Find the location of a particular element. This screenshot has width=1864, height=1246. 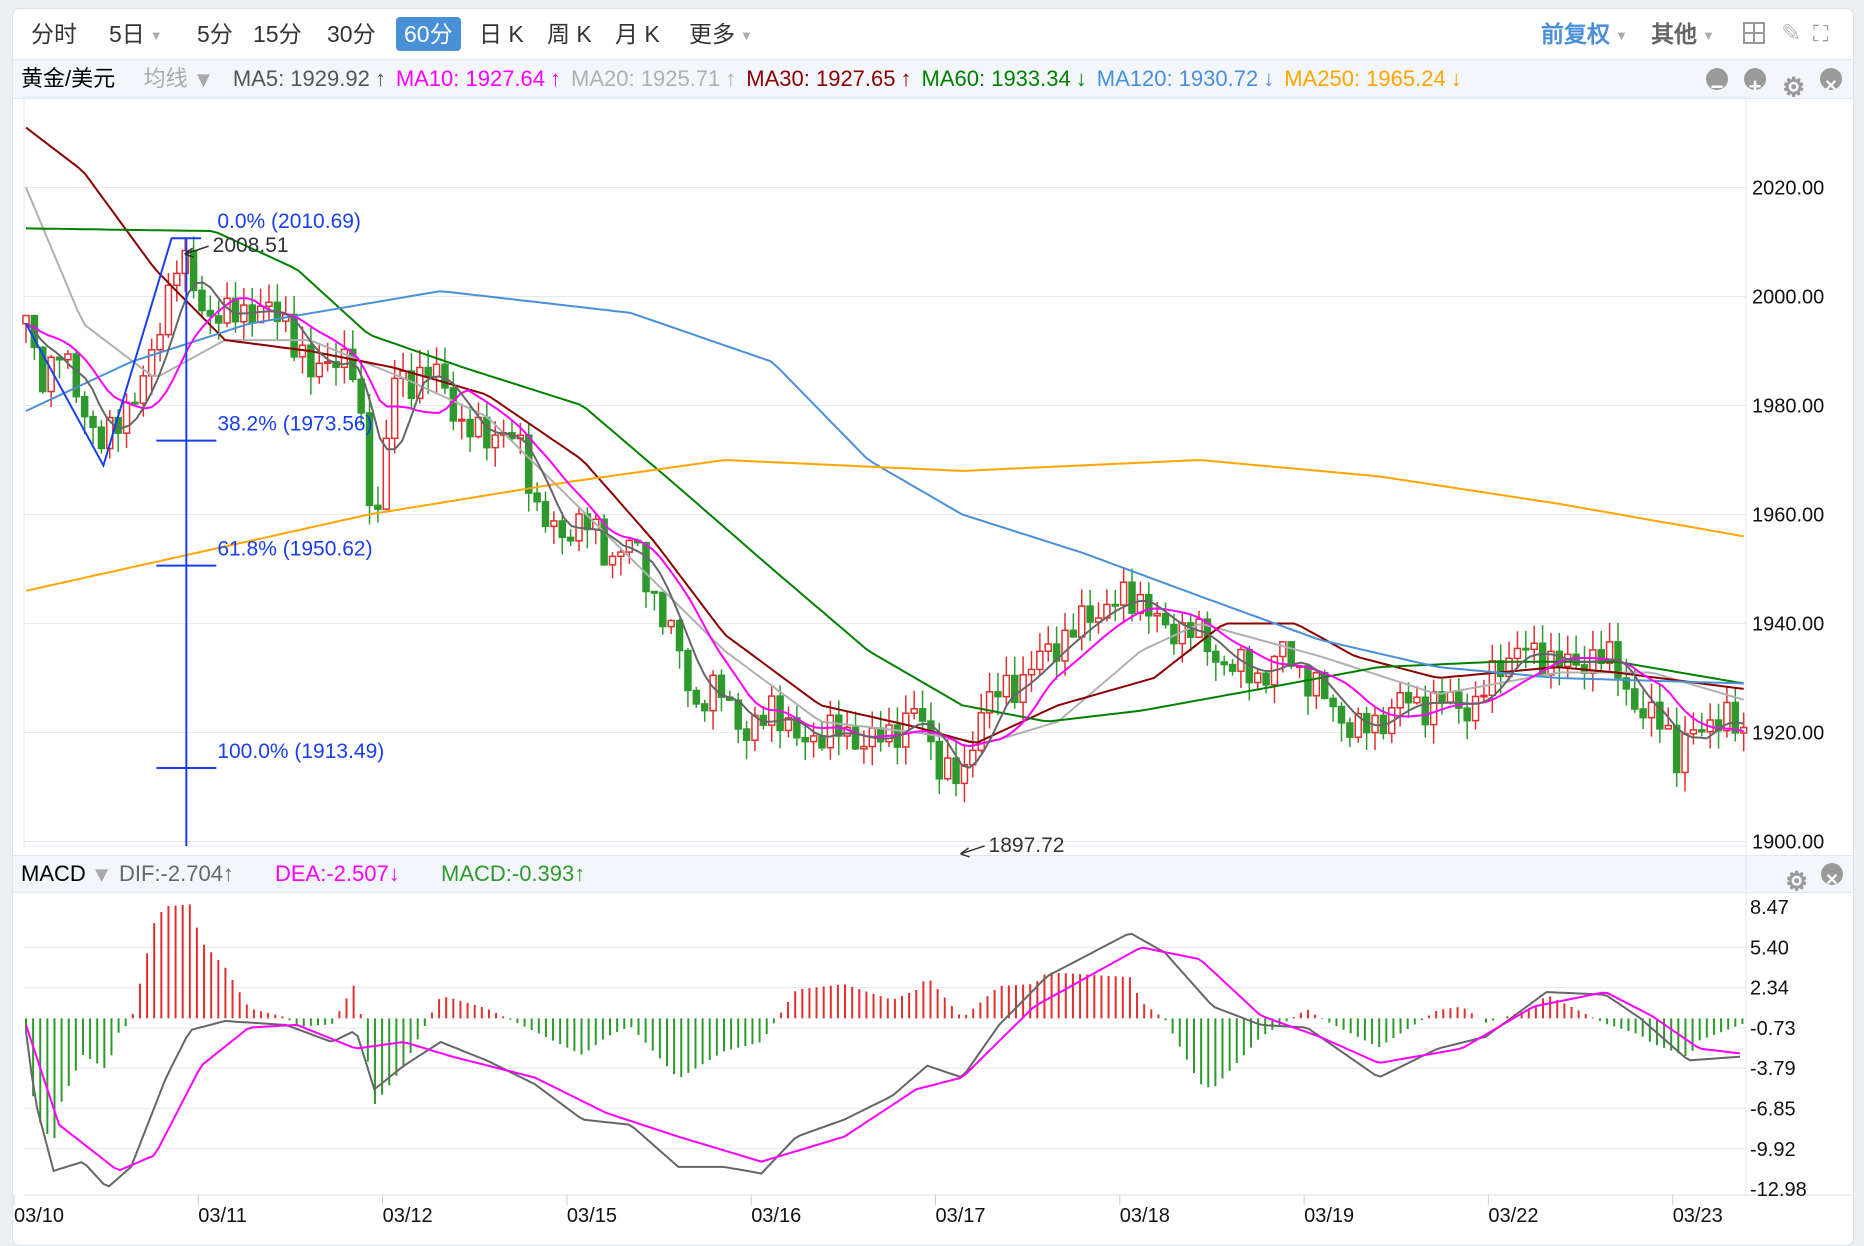

period-tab-1: 5日 ▼ is located at coordinates (136, 34).